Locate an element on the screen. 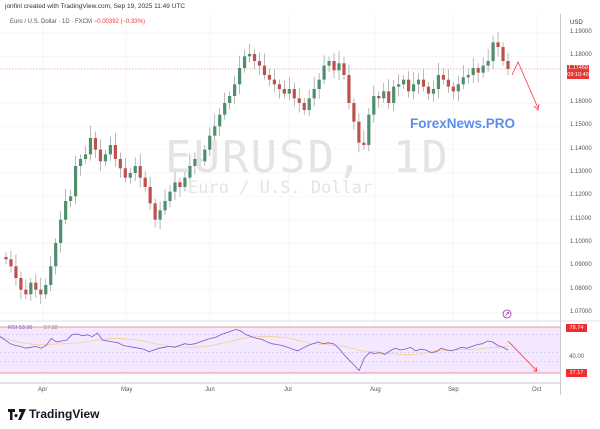  price-tick: 1.14000 is located at coordinates (581, 148).